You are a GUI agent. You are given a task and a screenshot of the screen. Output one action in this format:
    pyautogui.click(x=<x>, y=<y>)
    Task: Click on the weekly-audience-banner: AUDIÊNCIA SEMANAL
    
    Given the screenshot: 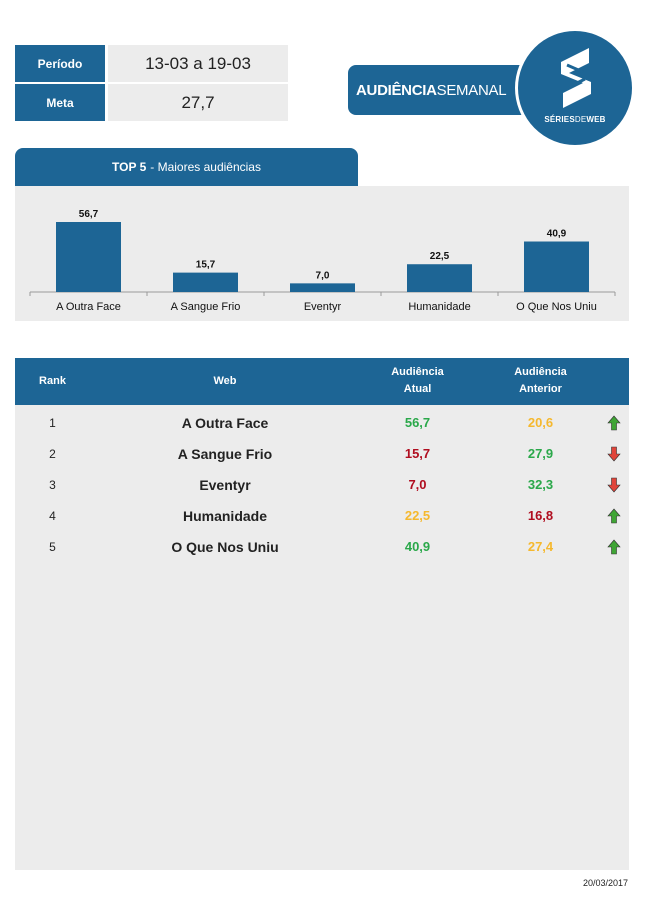 What is the action you would take?
    pyautogui.click(x=448, y=90)
    